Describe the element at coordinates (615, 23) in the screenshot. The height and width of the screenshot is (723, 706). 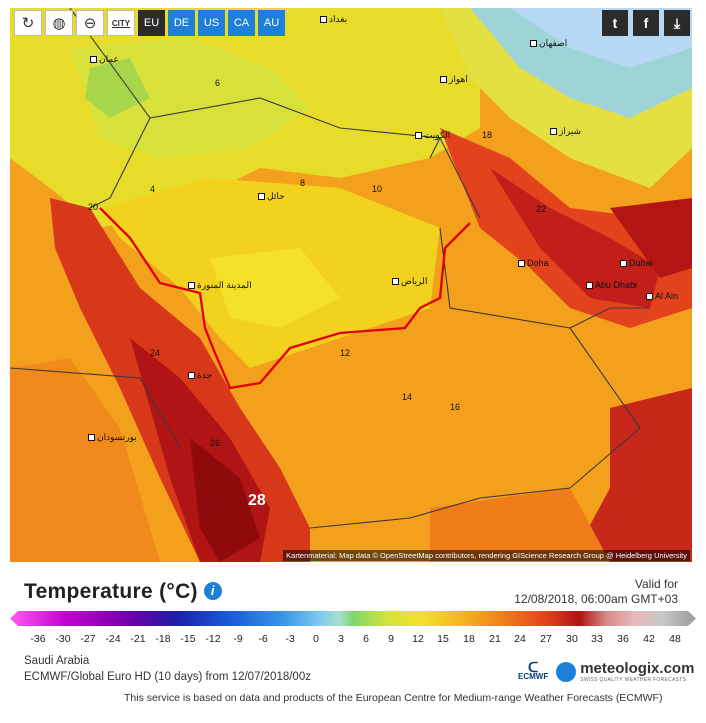
I see `twitter-icon: t` at that location.